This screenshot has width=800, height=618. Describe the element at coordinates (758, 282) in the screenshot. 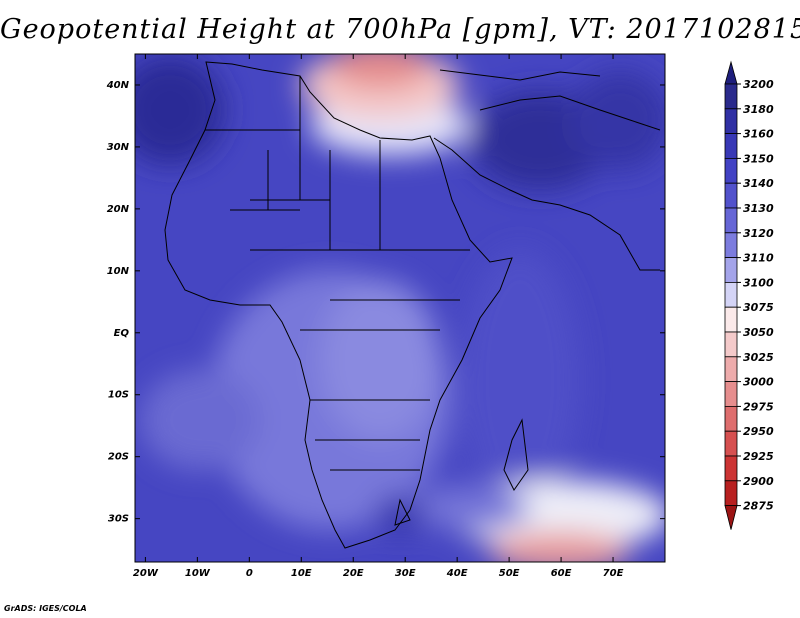

I see `colorbar-label: 3100` at that location.